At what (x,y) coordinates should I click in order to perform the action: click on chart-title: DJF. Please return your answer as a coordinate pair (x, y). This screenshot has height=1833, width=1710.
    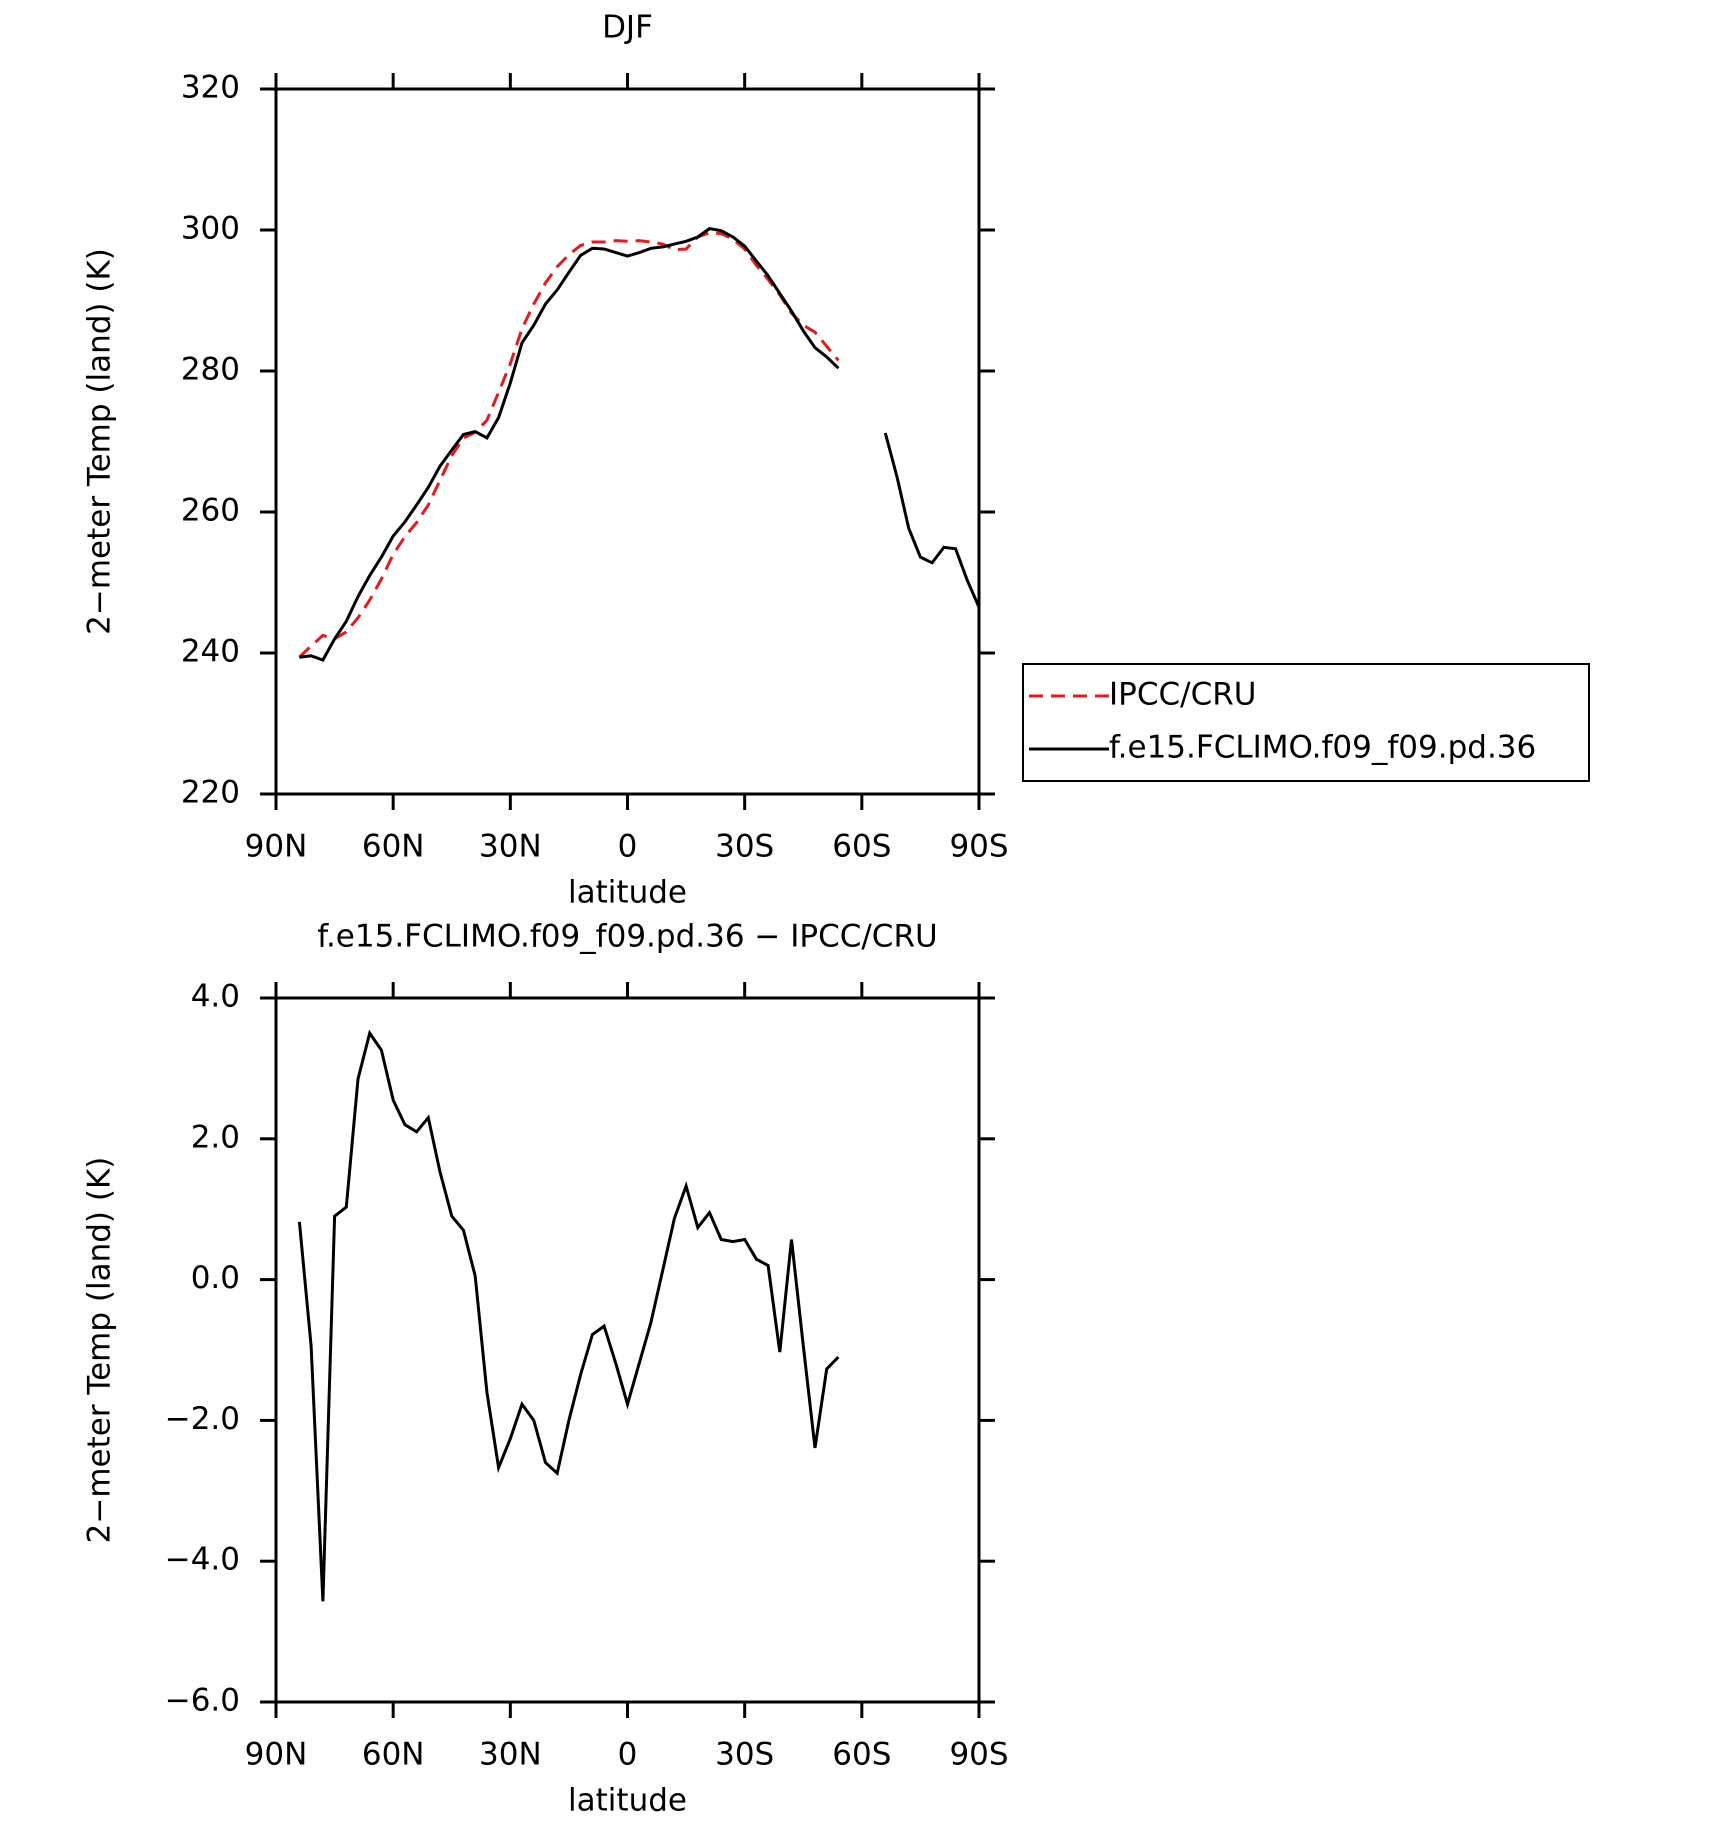
    Looking at the image, I should click on (627, 28).